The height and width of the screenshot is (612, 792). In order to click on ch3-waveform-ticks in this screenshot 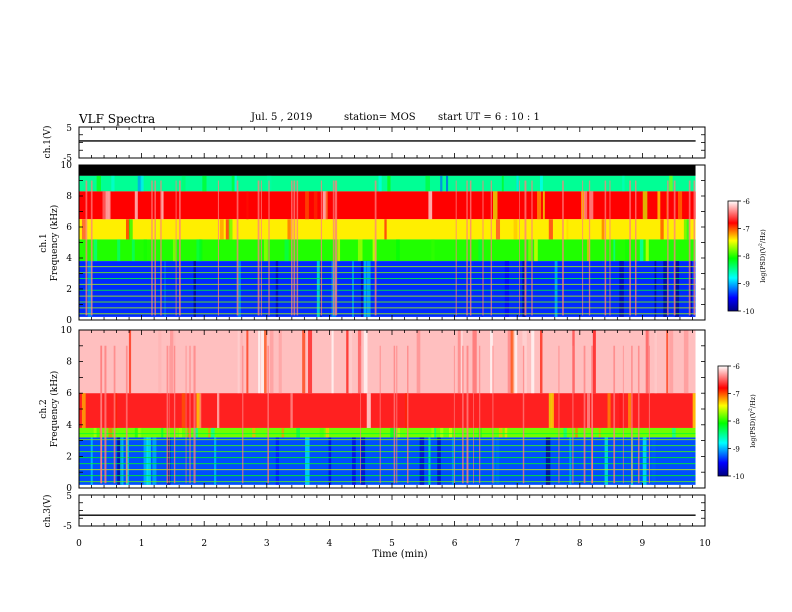, I will do `click(392, 510)`.